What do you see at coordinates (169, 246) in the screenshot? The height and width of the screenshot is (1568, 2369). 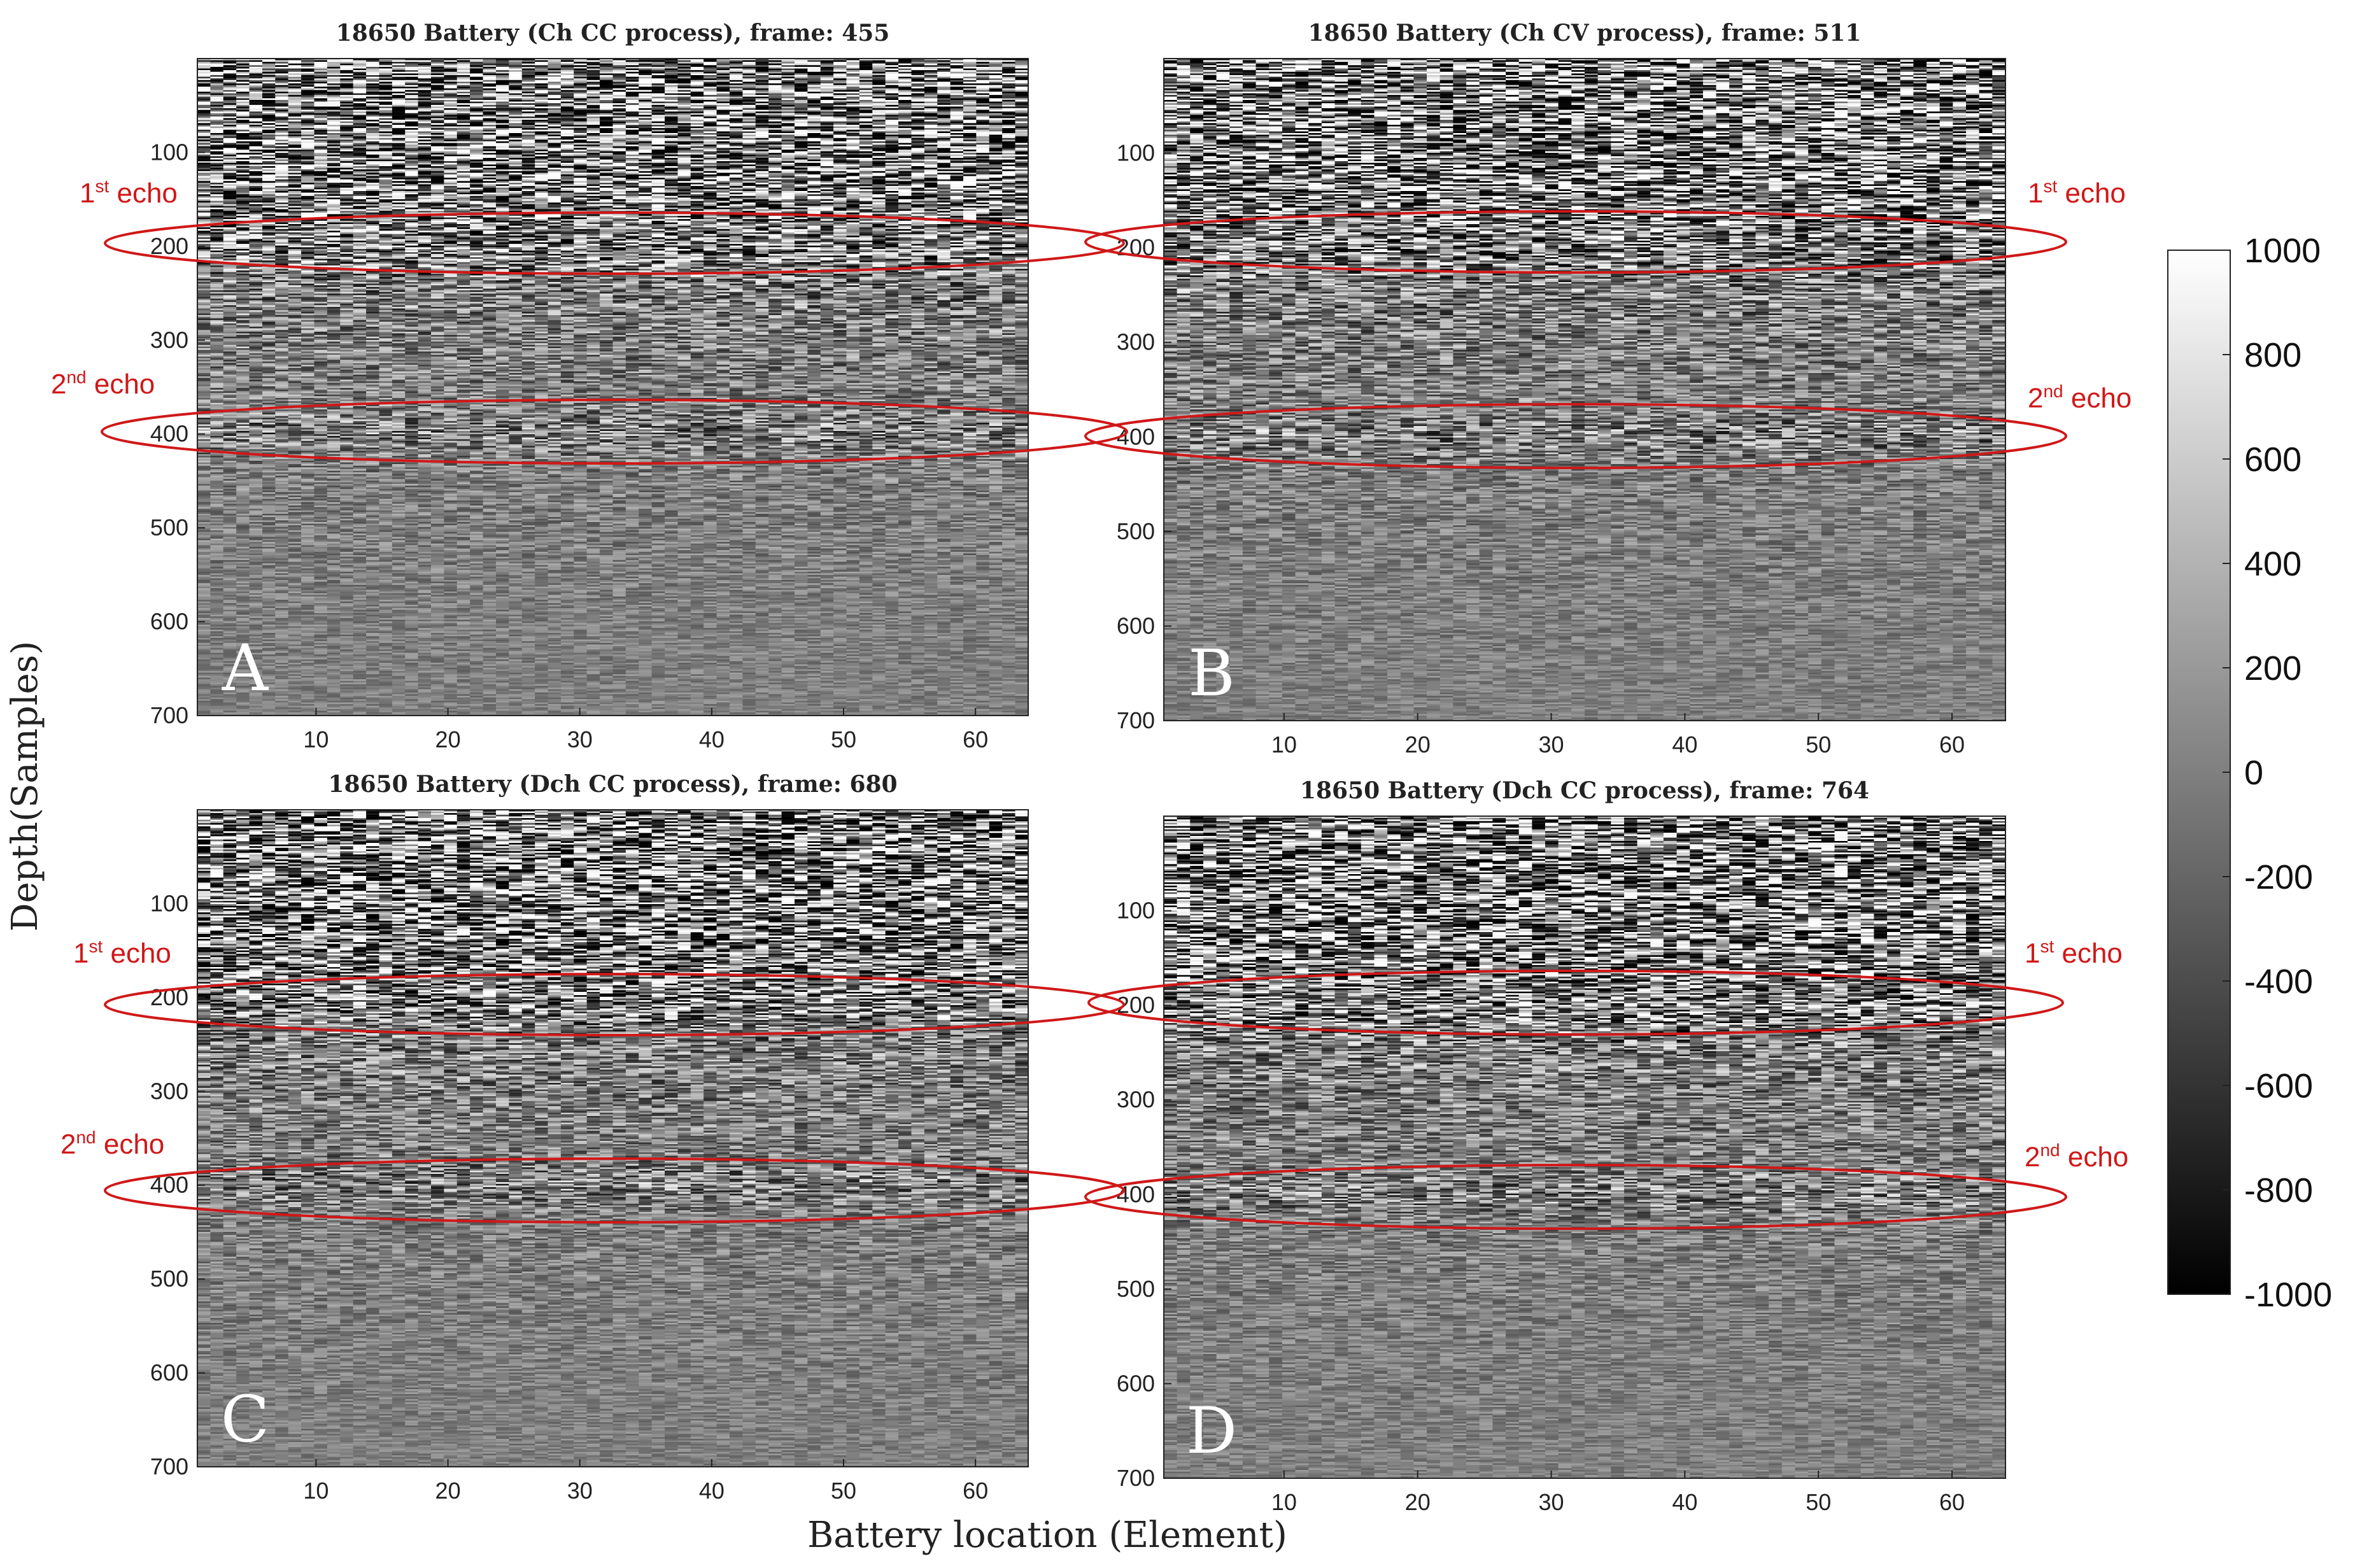 I see `y-tick-label: 200` at bounding box center [169, 246].